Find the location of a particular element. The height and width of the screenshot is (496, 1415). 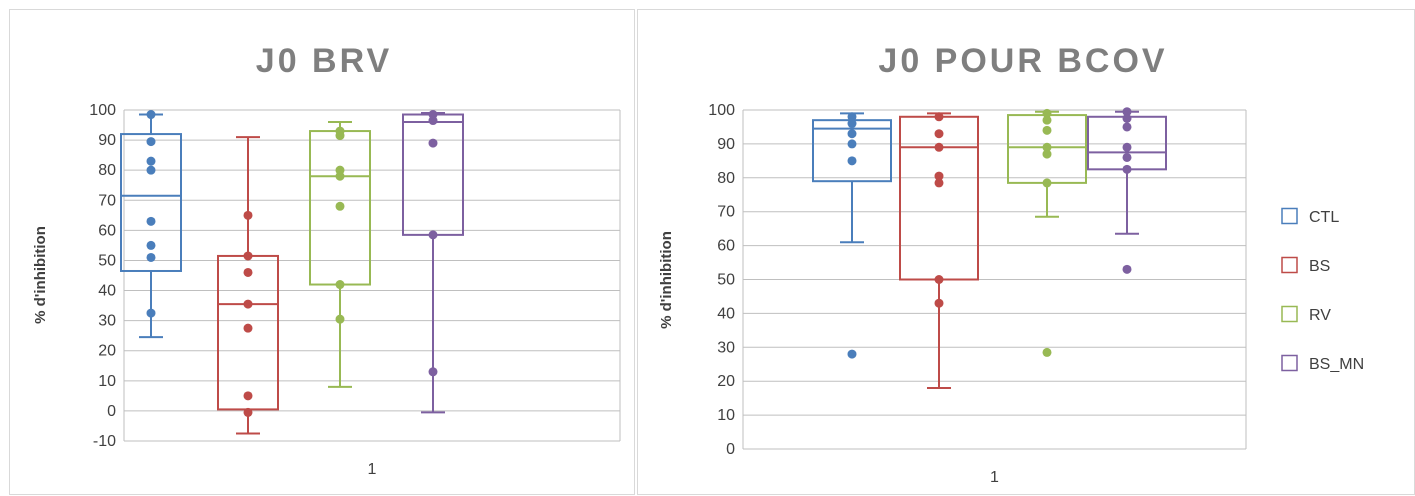

legend-label: BS is located at coordinates (1319, 266).